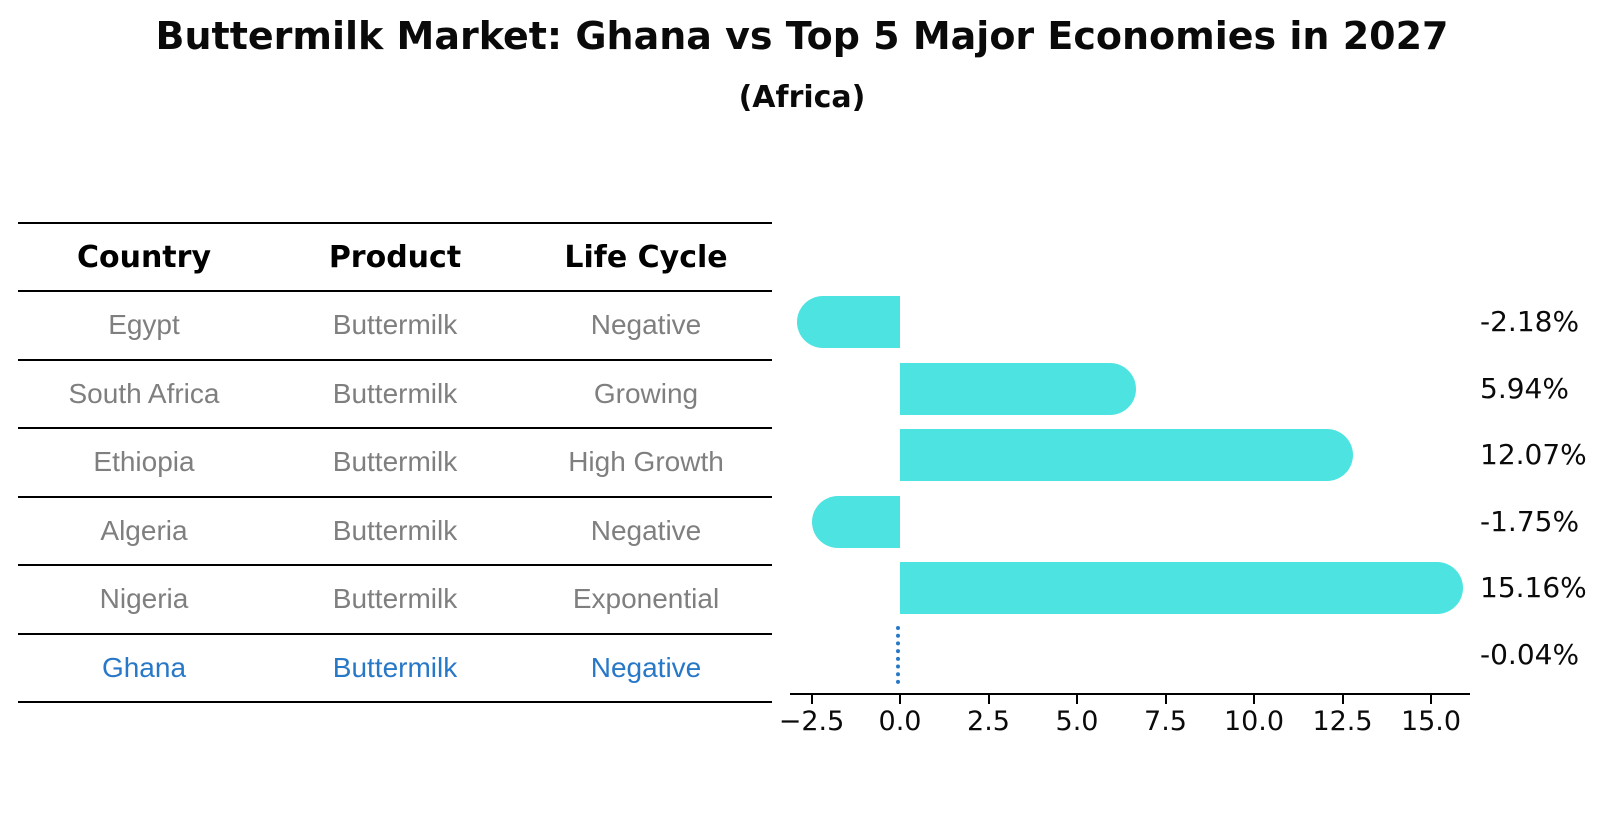 The image size is (1604, 823). I want to click on bar-ghana-dotted, so click(898, 654).